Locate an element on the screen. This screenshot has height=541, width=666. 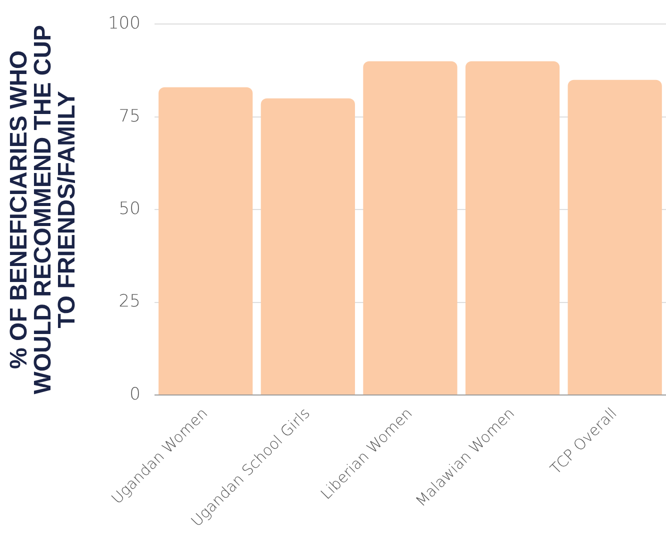
y-tick-label: 100 is located at coordinates (124, 24).